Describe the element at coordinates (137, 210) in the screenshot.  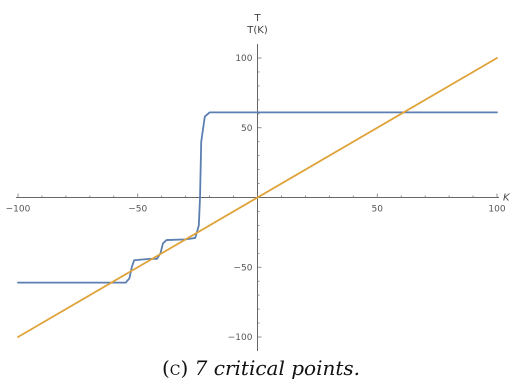
I see `x-tick-label: −50` at that location.